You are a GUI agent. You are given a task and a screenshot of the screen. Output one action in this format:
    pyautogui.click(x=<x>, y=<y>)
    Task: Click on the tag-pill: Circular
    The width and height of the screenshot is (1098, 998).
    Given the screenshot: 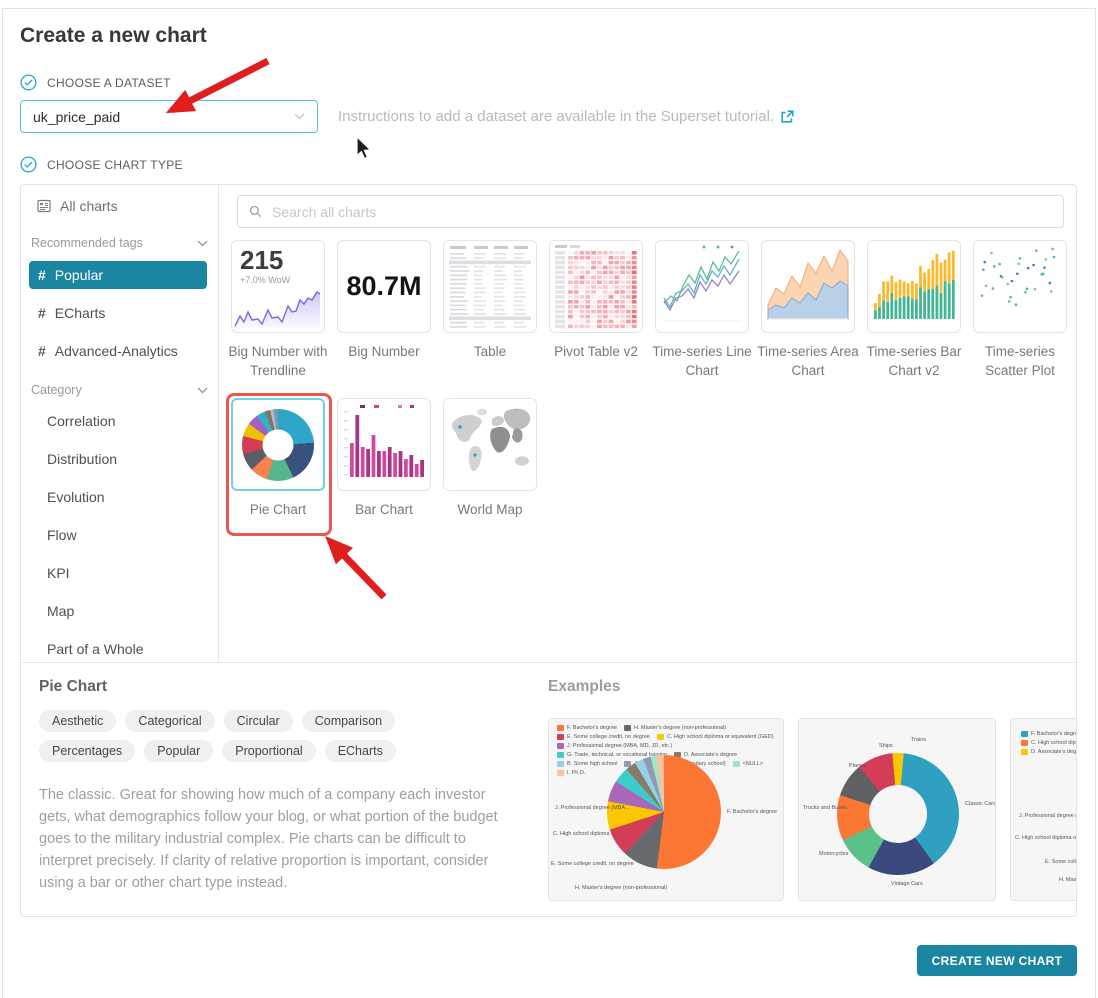 What is the action you would take?
    pyautogui.click(x=258, y=721)
    